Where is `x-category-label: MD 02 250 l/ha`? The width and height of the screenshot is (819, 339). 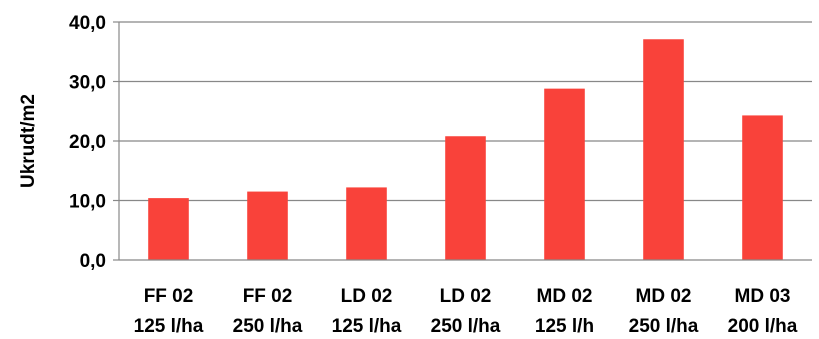
x-category-label: MD 02 250 l/ha is located at coordinates (664, 311).